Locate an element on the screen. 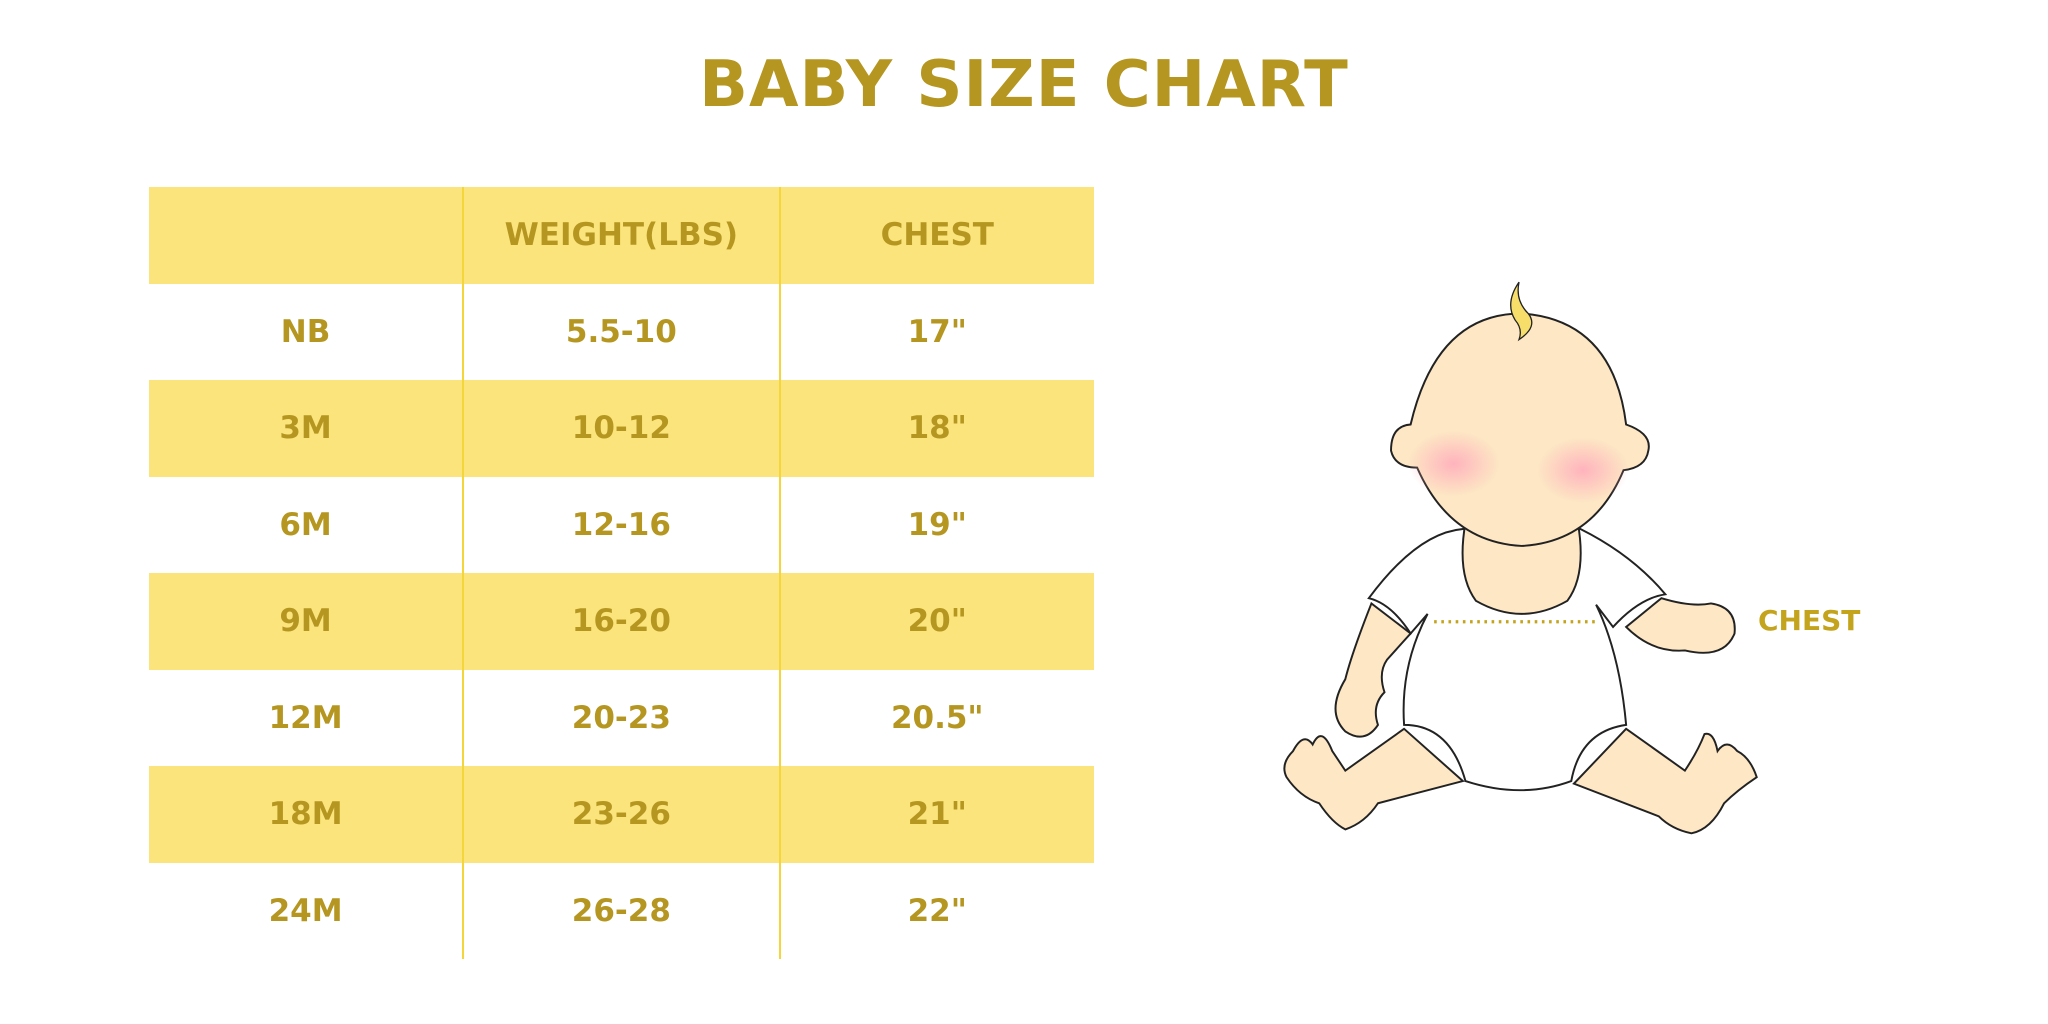 This screenshot has height=1024, width=2048. chest-cell: 20.5" is located at coordinates (936, 717).